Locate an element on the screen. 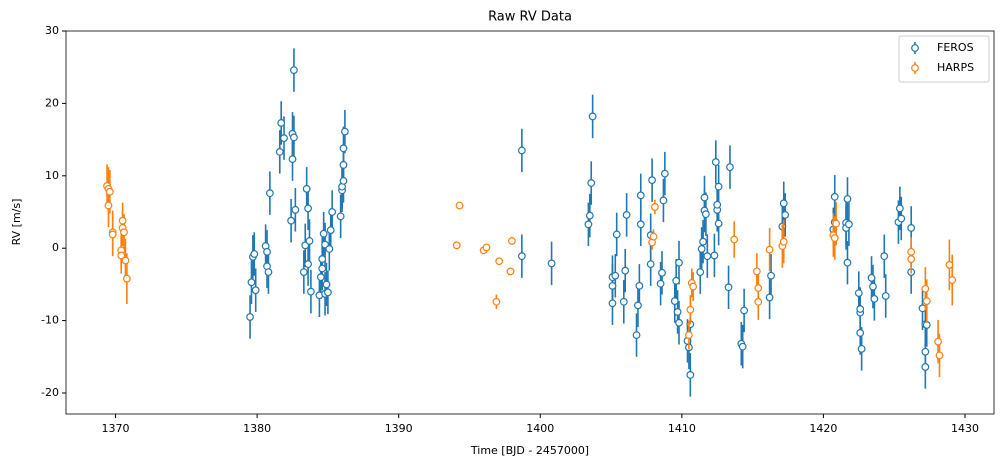  legend-label: HARPS is located at coordinates (955, 67).